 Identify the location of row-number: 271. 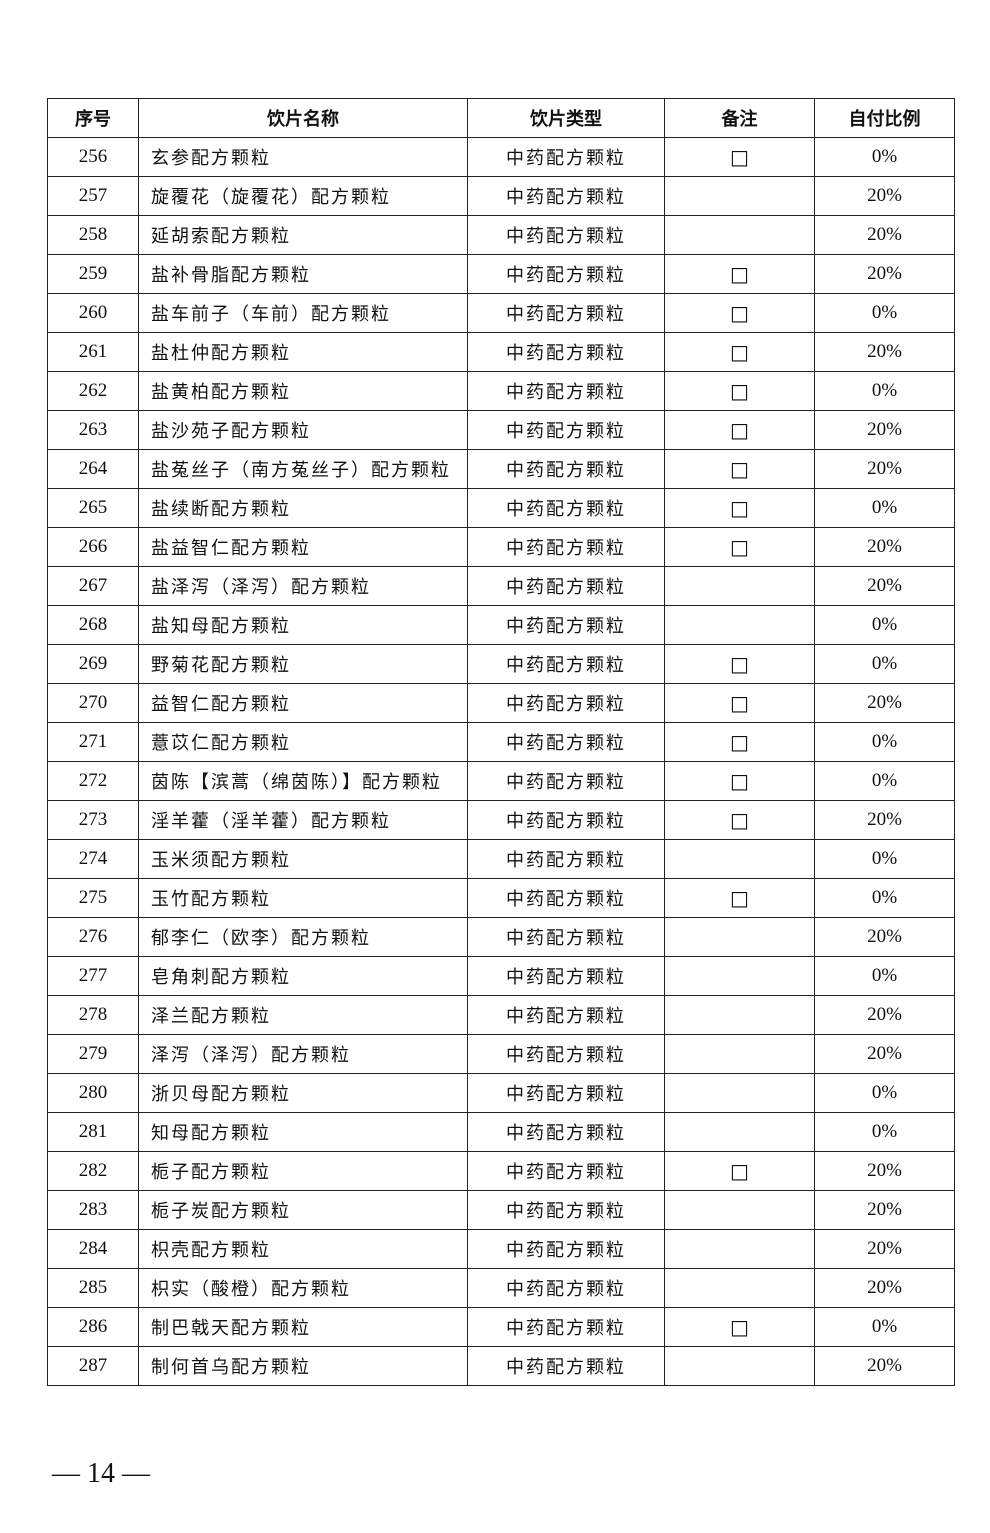
(93, 742).